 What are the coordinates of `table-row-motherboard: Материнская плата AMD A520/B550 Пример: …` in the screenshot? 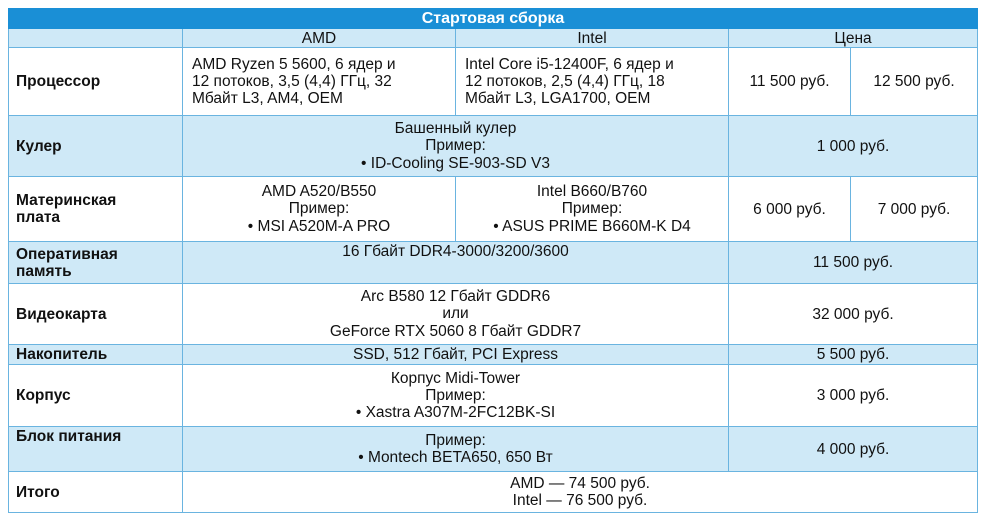 It's located at (493, 209).